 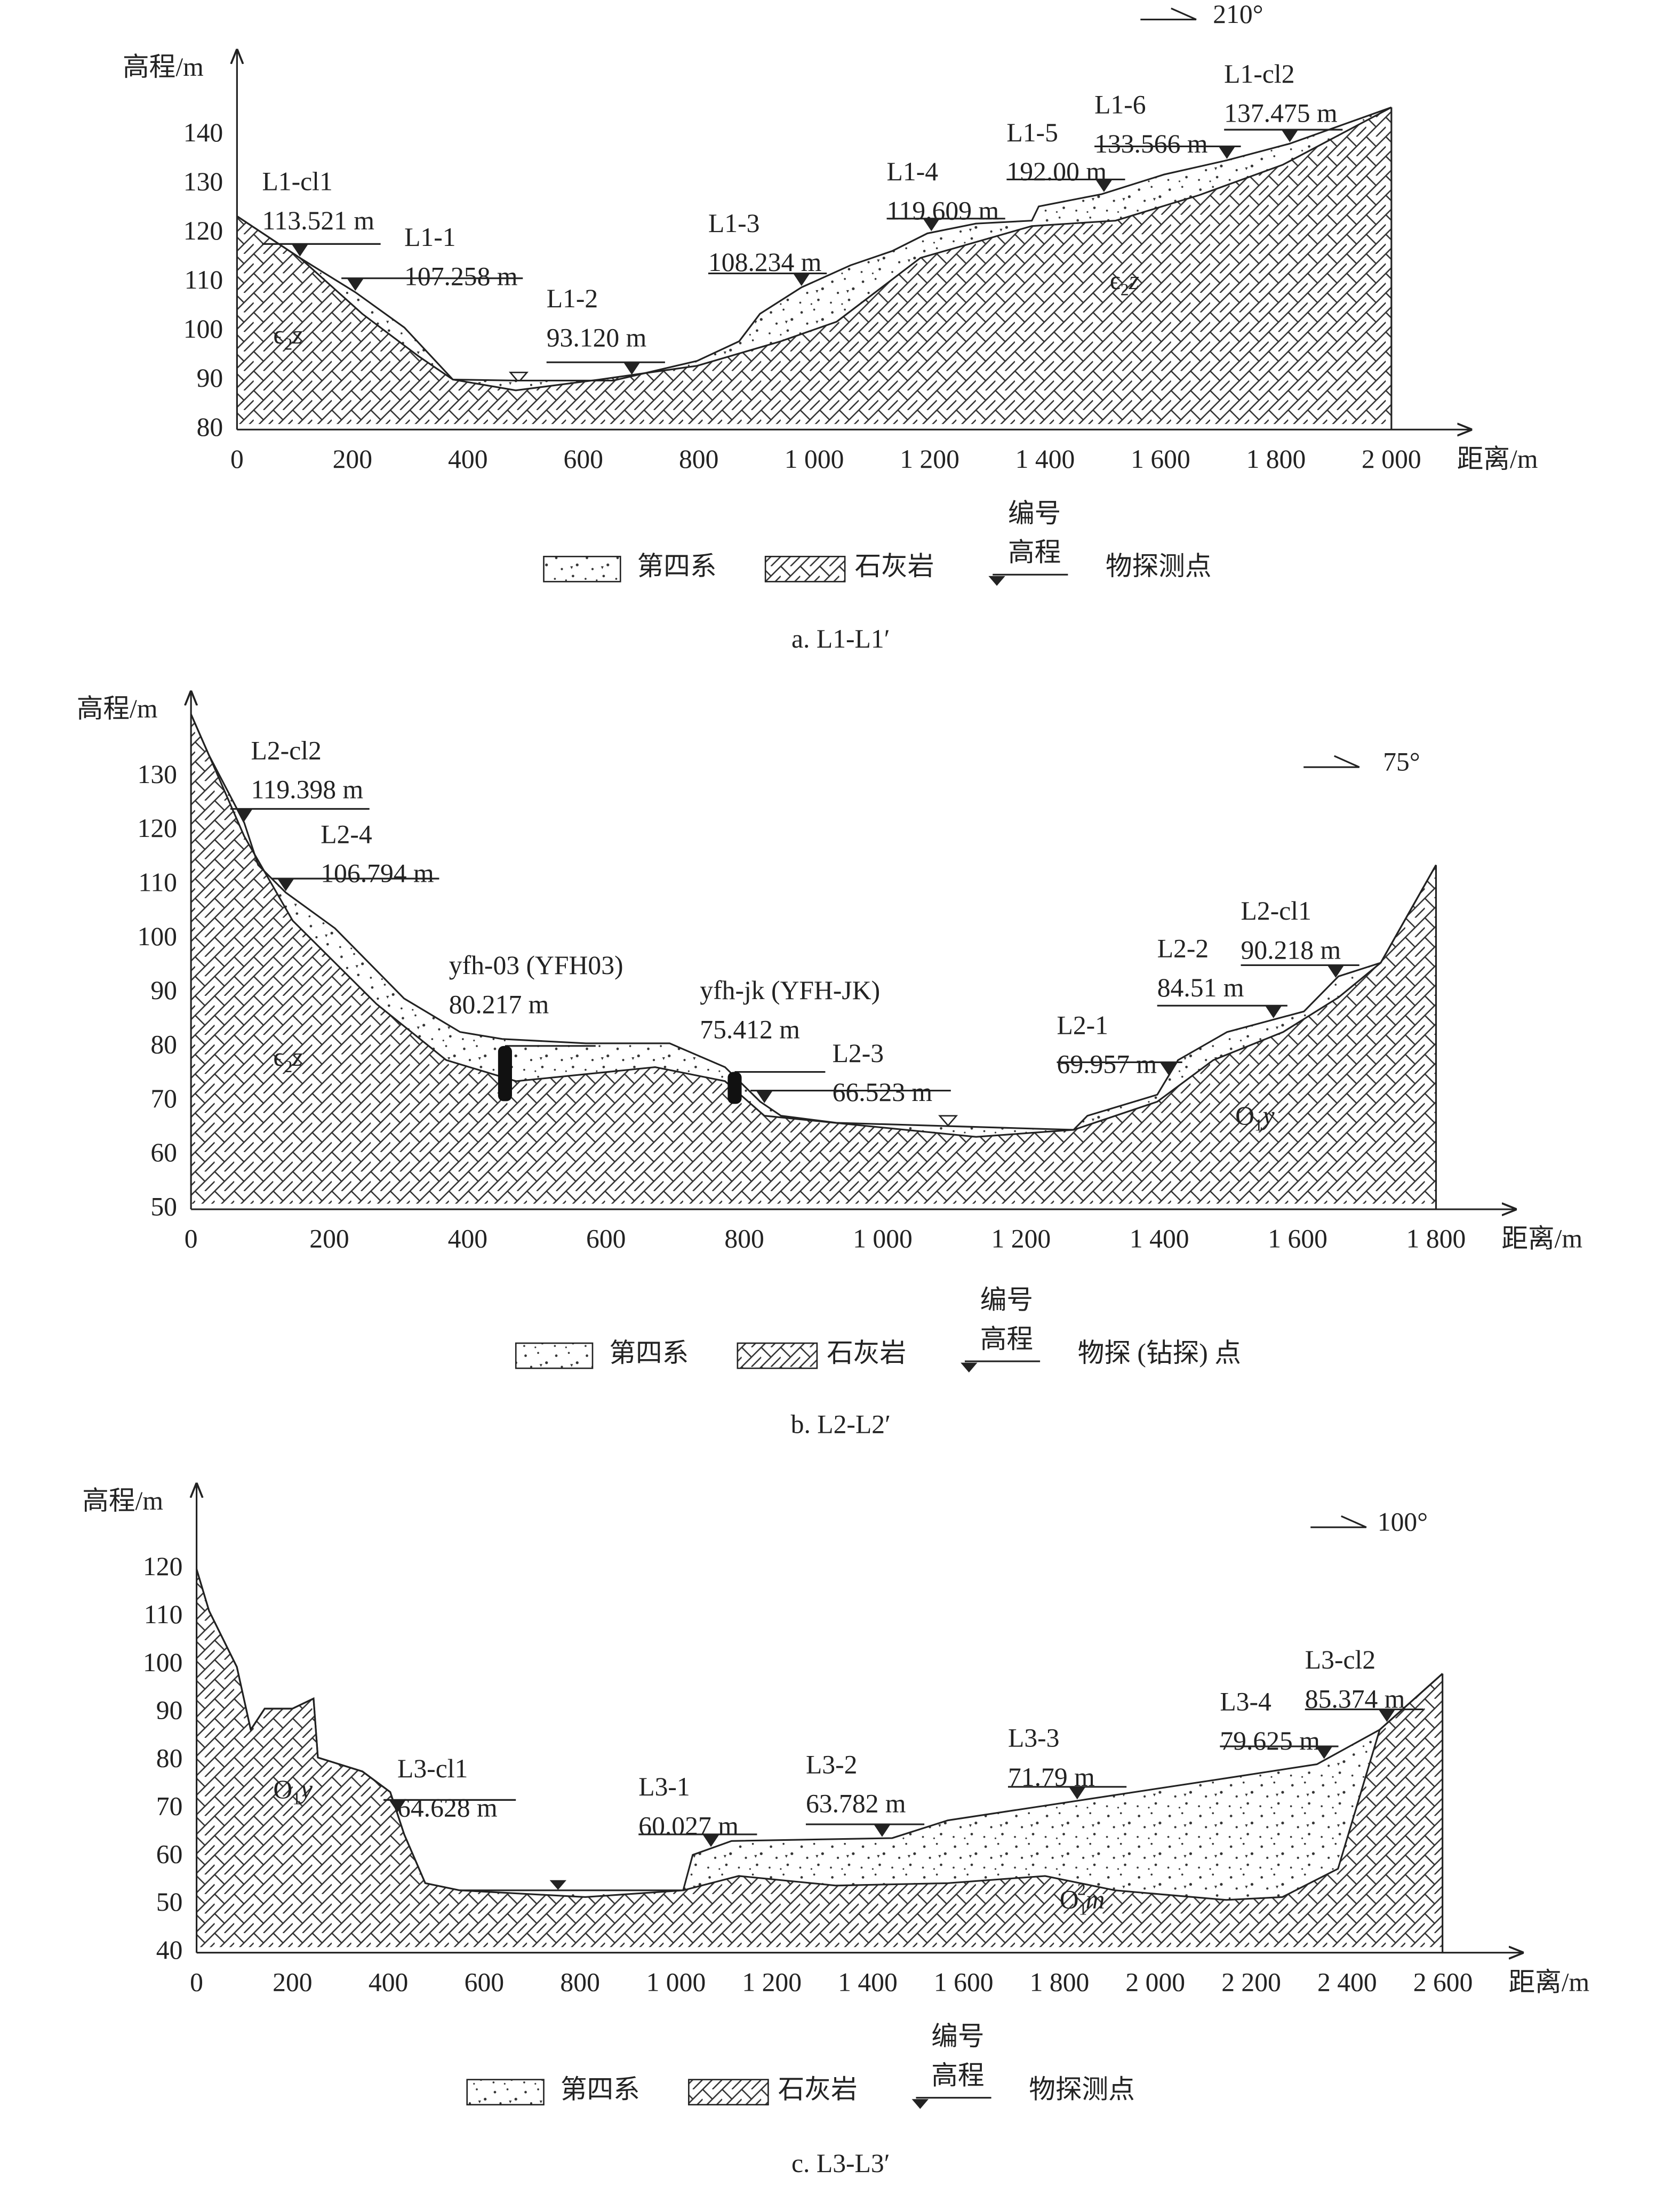 What do you see at coordinates (1251, 1982) in the screenshot?
I see `x-tick-label: 2 200` at bounding box center [1251, 1982].